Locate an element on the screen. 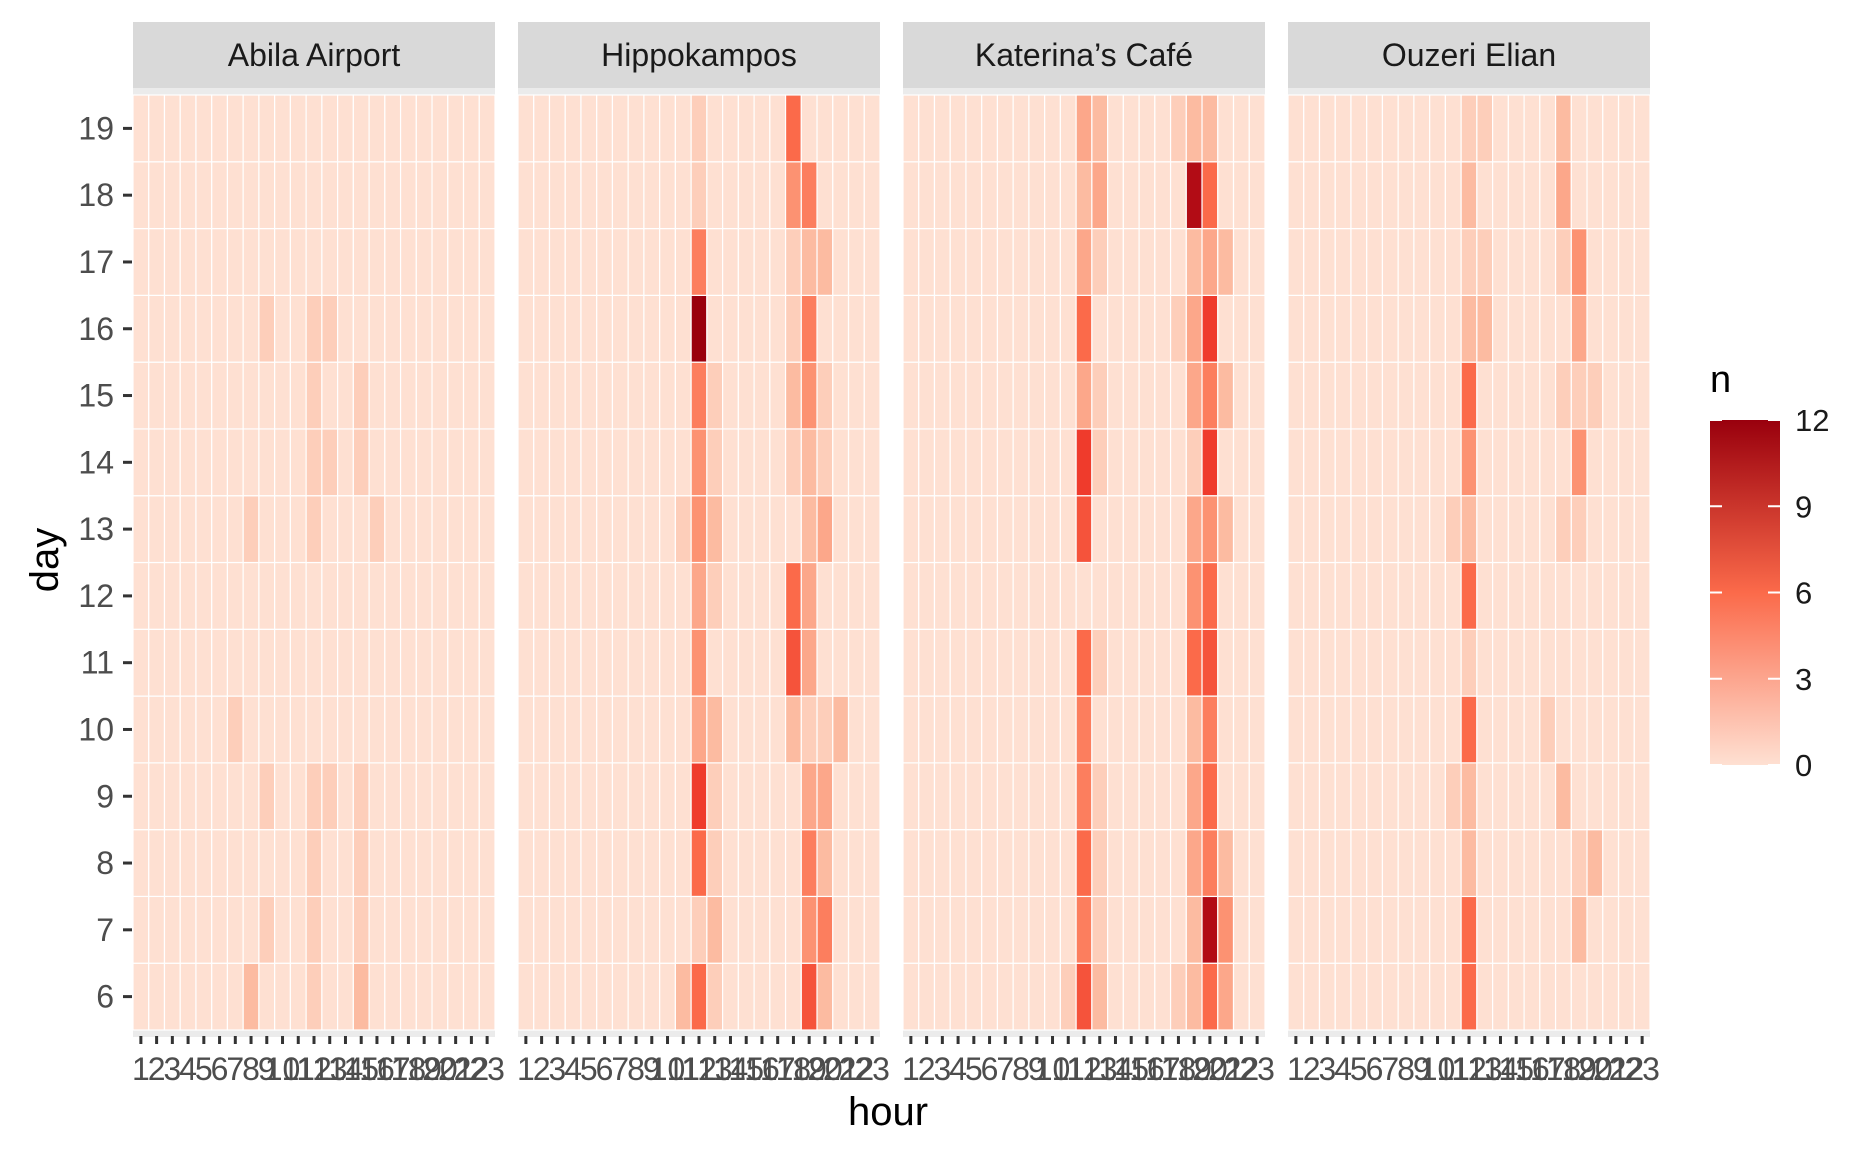 This screenshot has width=1872, height=1152. x-tick-label: 19 is located at coordinates (424, 1069).